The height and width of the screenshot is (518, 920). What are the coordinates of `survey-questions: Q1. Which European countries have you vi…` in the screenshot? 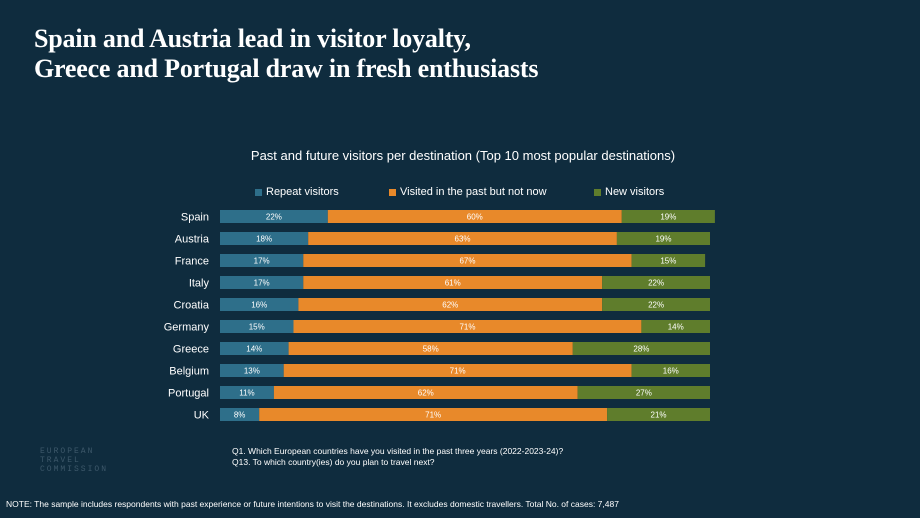 It's located at (397, 457).